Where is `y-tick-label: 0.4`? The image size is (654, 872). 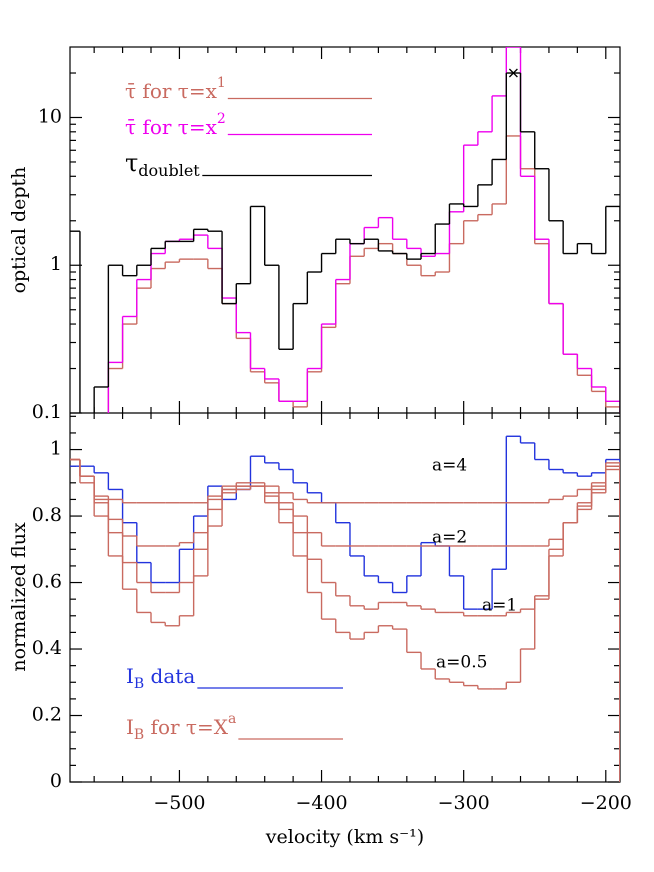 y-tick-label: 0.4 is located at coordinates (47, 648).